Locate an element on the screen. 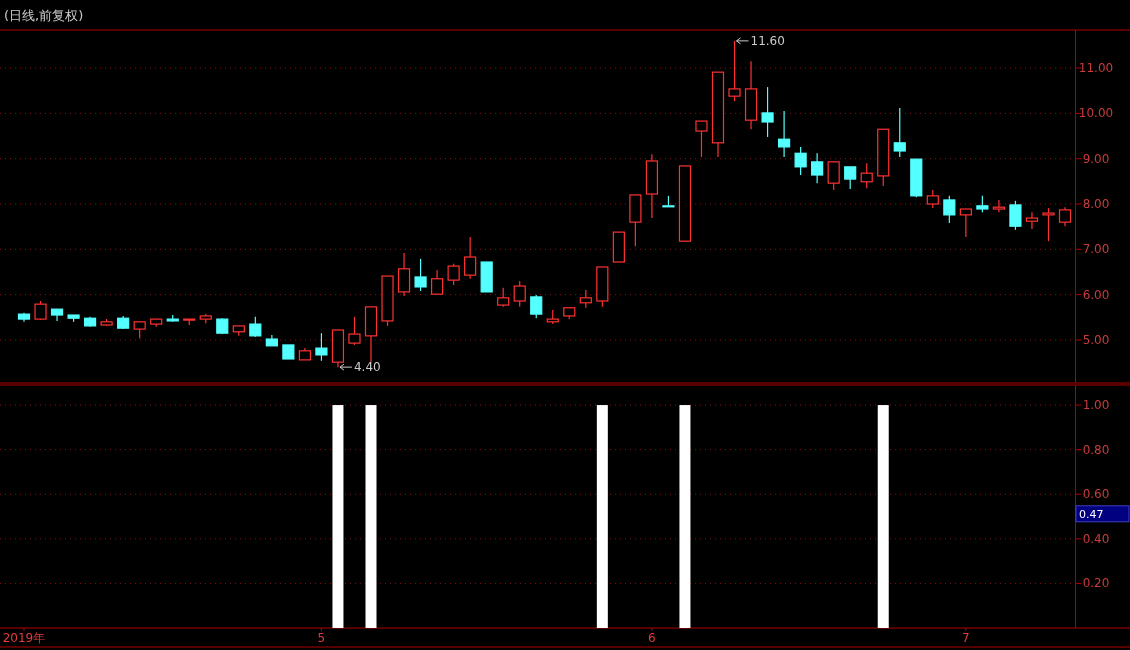 The image size is (1130, 650). y-tick-label: 5.00 is located at coordinates (1096, 339).